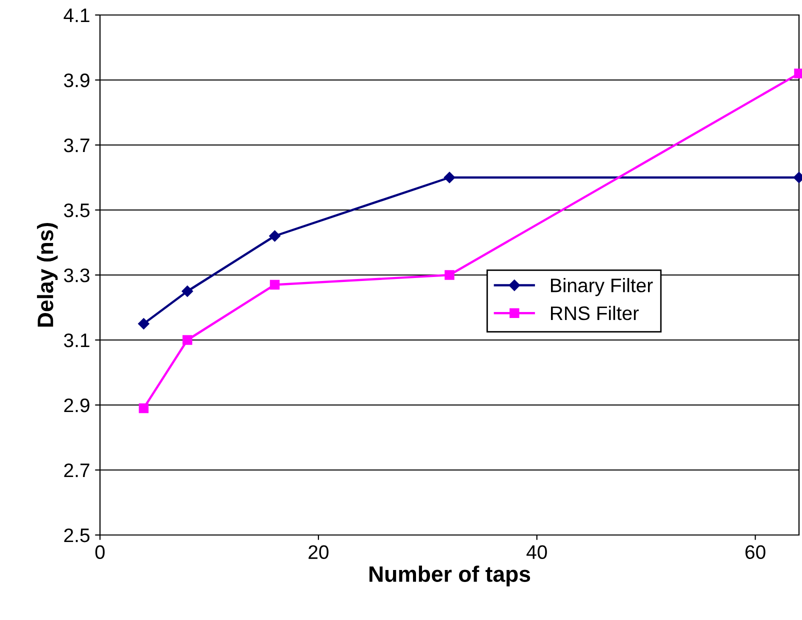 This screenshot has width=802, height=620. I want to click on y-tick-label: 3.1, so click(77, 340).